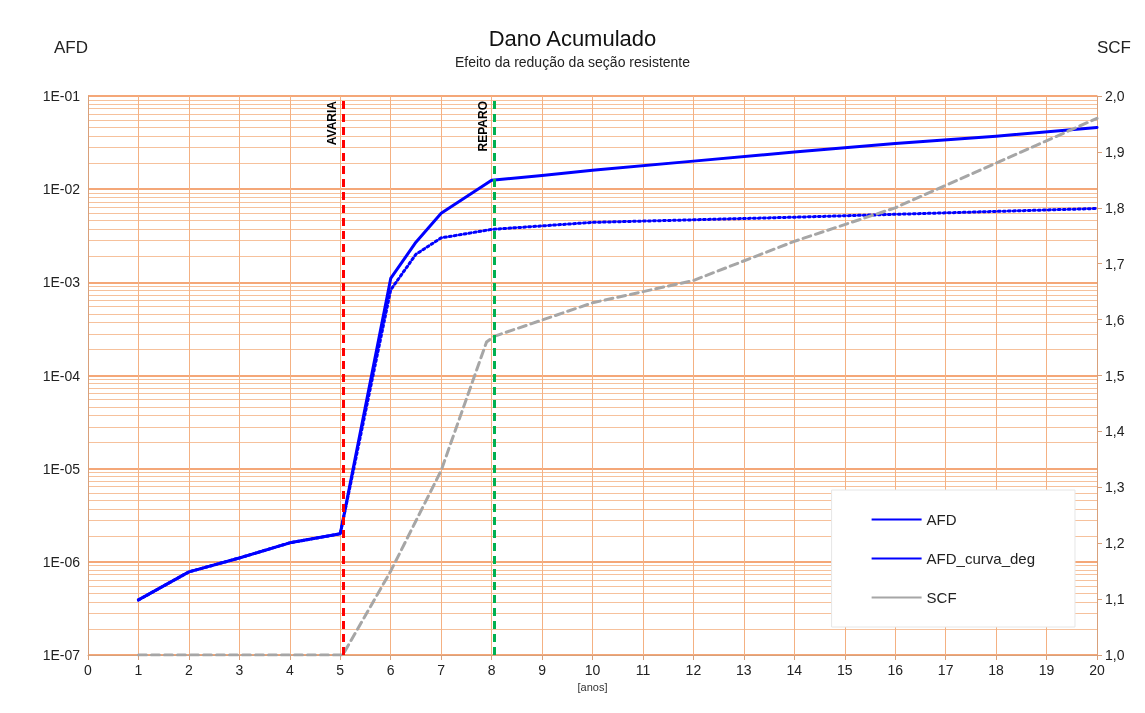  Describe the element at coordinates (61, 375) in the screenshot. I see `y-tick-label: 1E-04` at that location.